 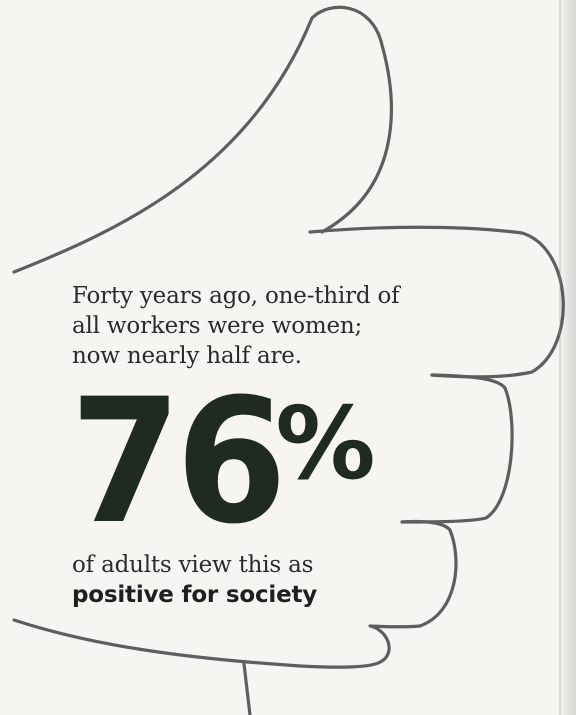 What do you see at coordinates (325, 443) in the screenshot?
I see `stat-percent-sign: %` at bounding box center [325, 443].